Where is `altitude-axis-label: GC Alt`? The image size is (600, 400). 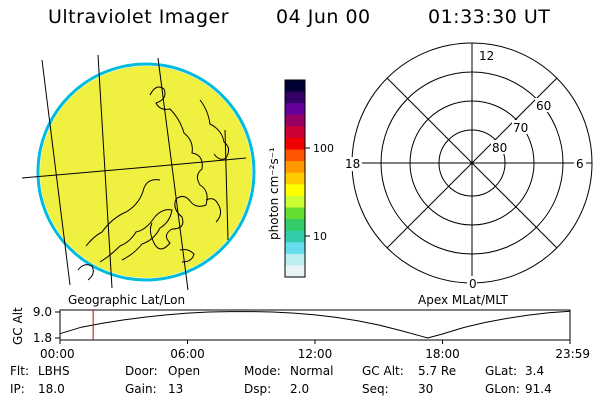 altitude-axis-label: GC Alt is located at coordinates (18, 326).